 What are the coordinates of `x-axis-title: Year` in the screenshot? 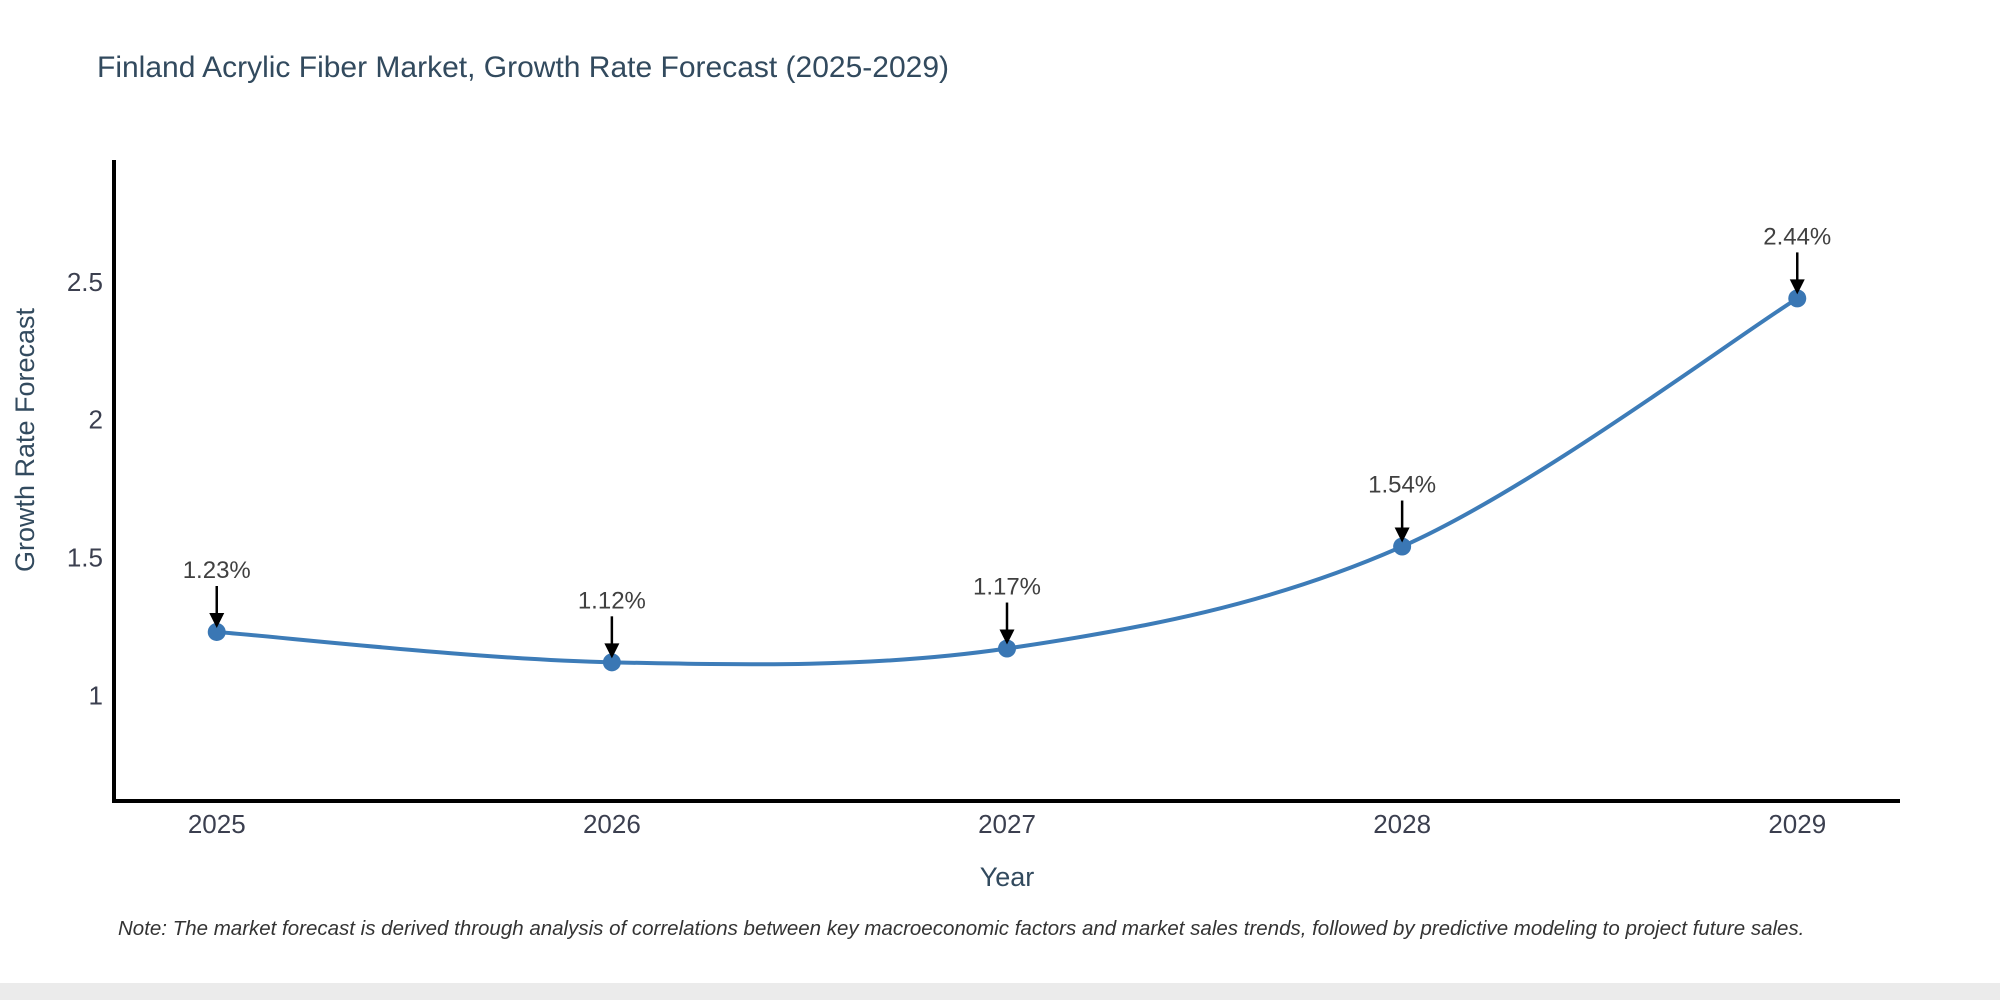 It's located at (1007, 877).